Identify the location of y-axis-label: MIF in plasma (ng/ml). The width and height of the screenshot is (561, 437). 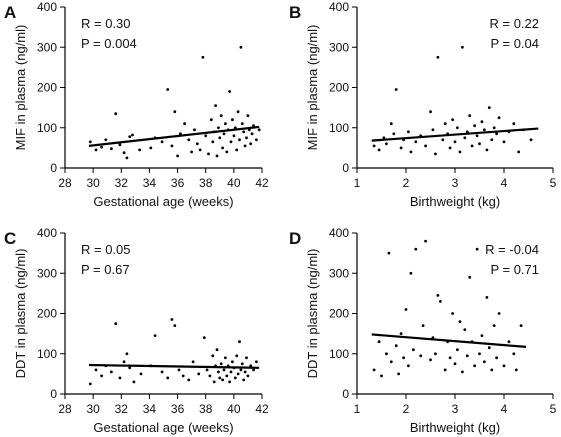
(20, 88).